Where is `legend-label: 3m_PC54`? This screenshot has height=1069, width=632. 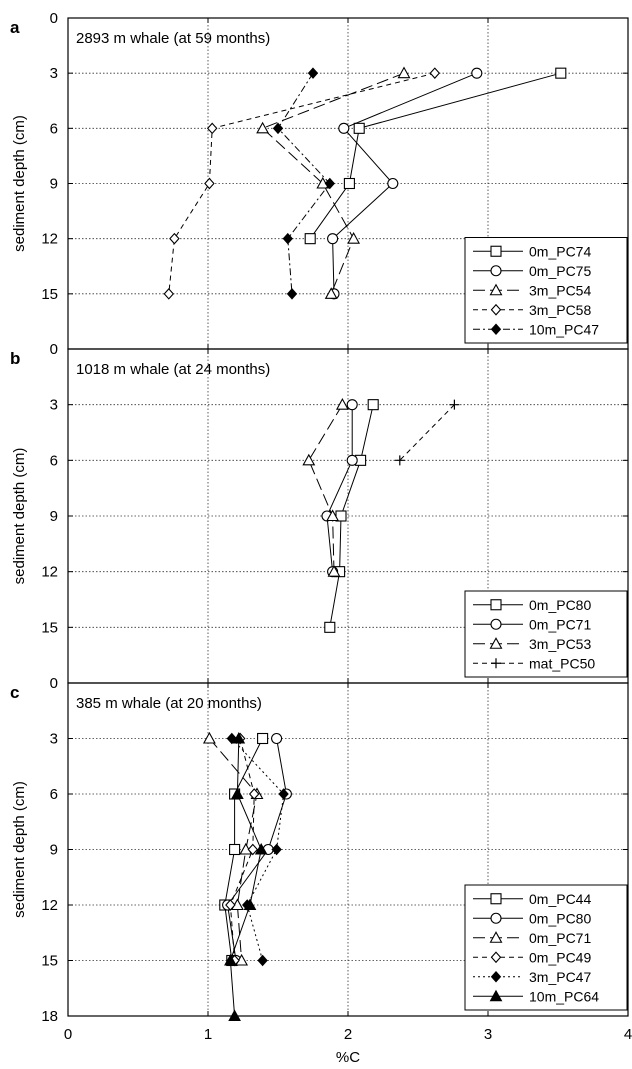
legend-label: 3m_PC54 is located at coordinates (560, 290).